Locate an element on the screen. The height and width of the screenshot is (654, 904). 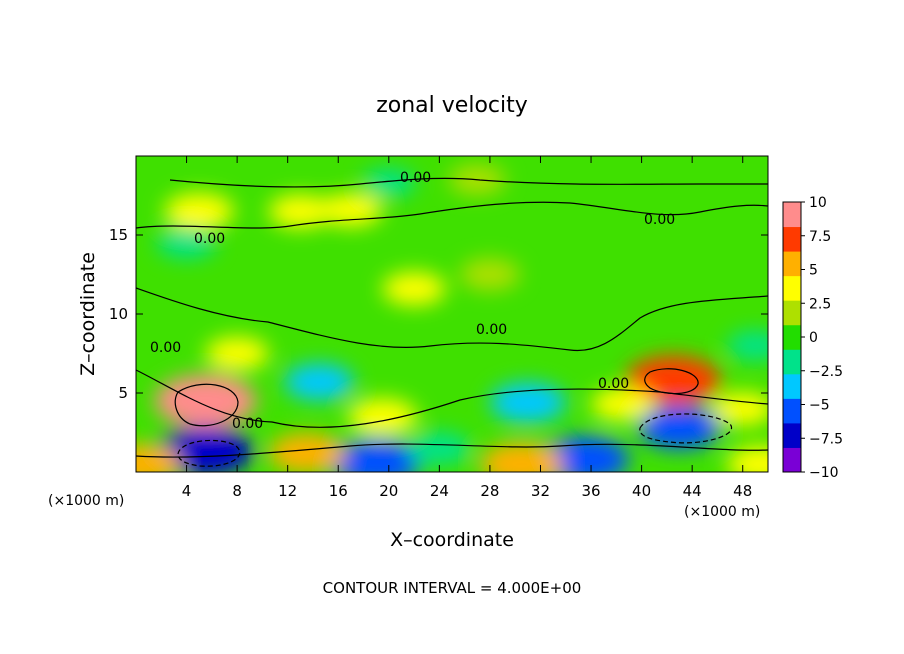
x-unit-left: (×1000 m) is located at coordinates (86, 501).